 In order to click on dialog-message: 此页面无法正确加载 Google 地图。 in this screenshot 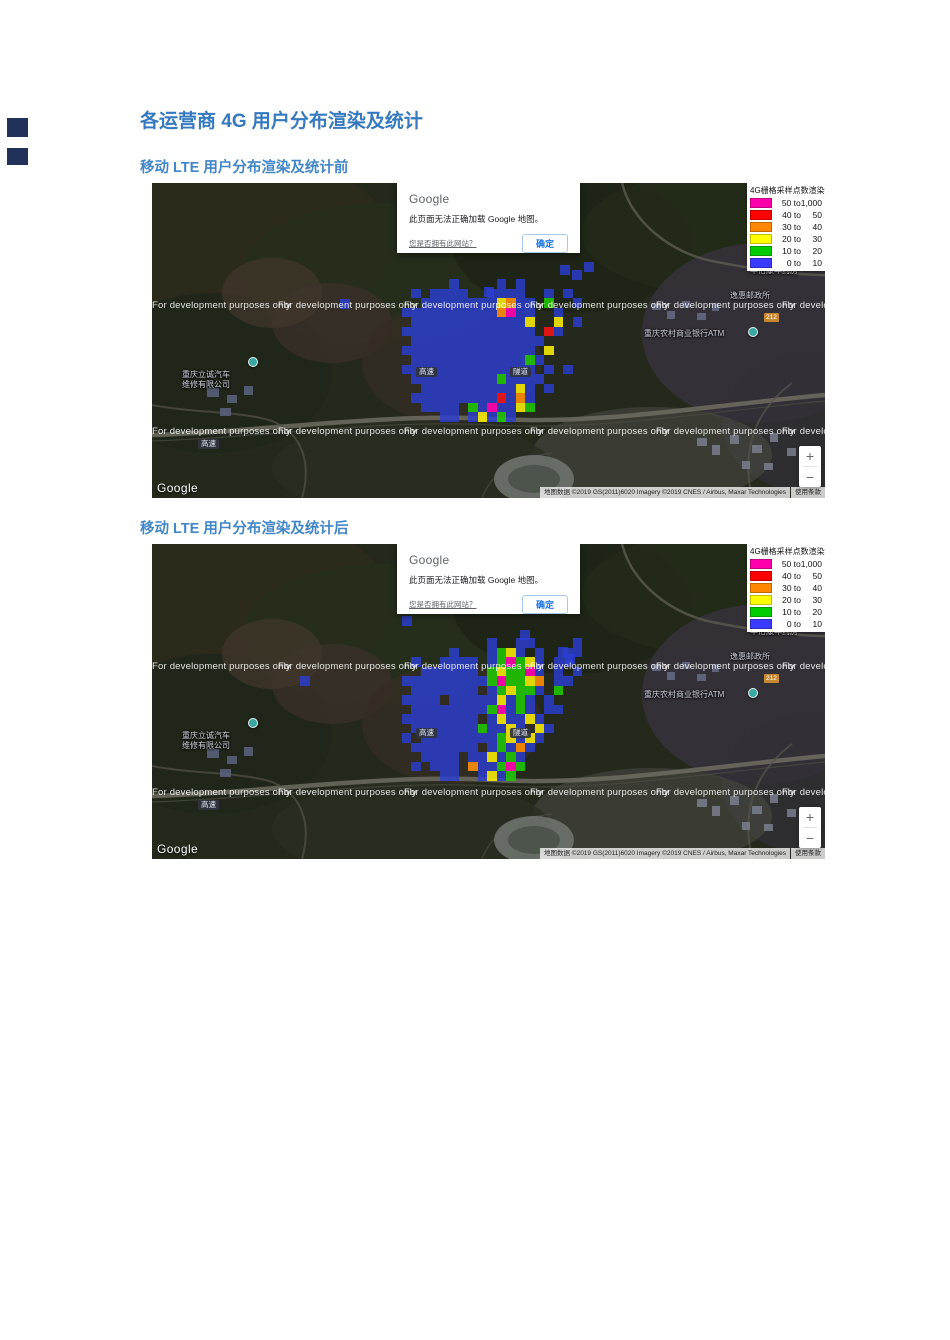, I will do `click(476, 219)`.